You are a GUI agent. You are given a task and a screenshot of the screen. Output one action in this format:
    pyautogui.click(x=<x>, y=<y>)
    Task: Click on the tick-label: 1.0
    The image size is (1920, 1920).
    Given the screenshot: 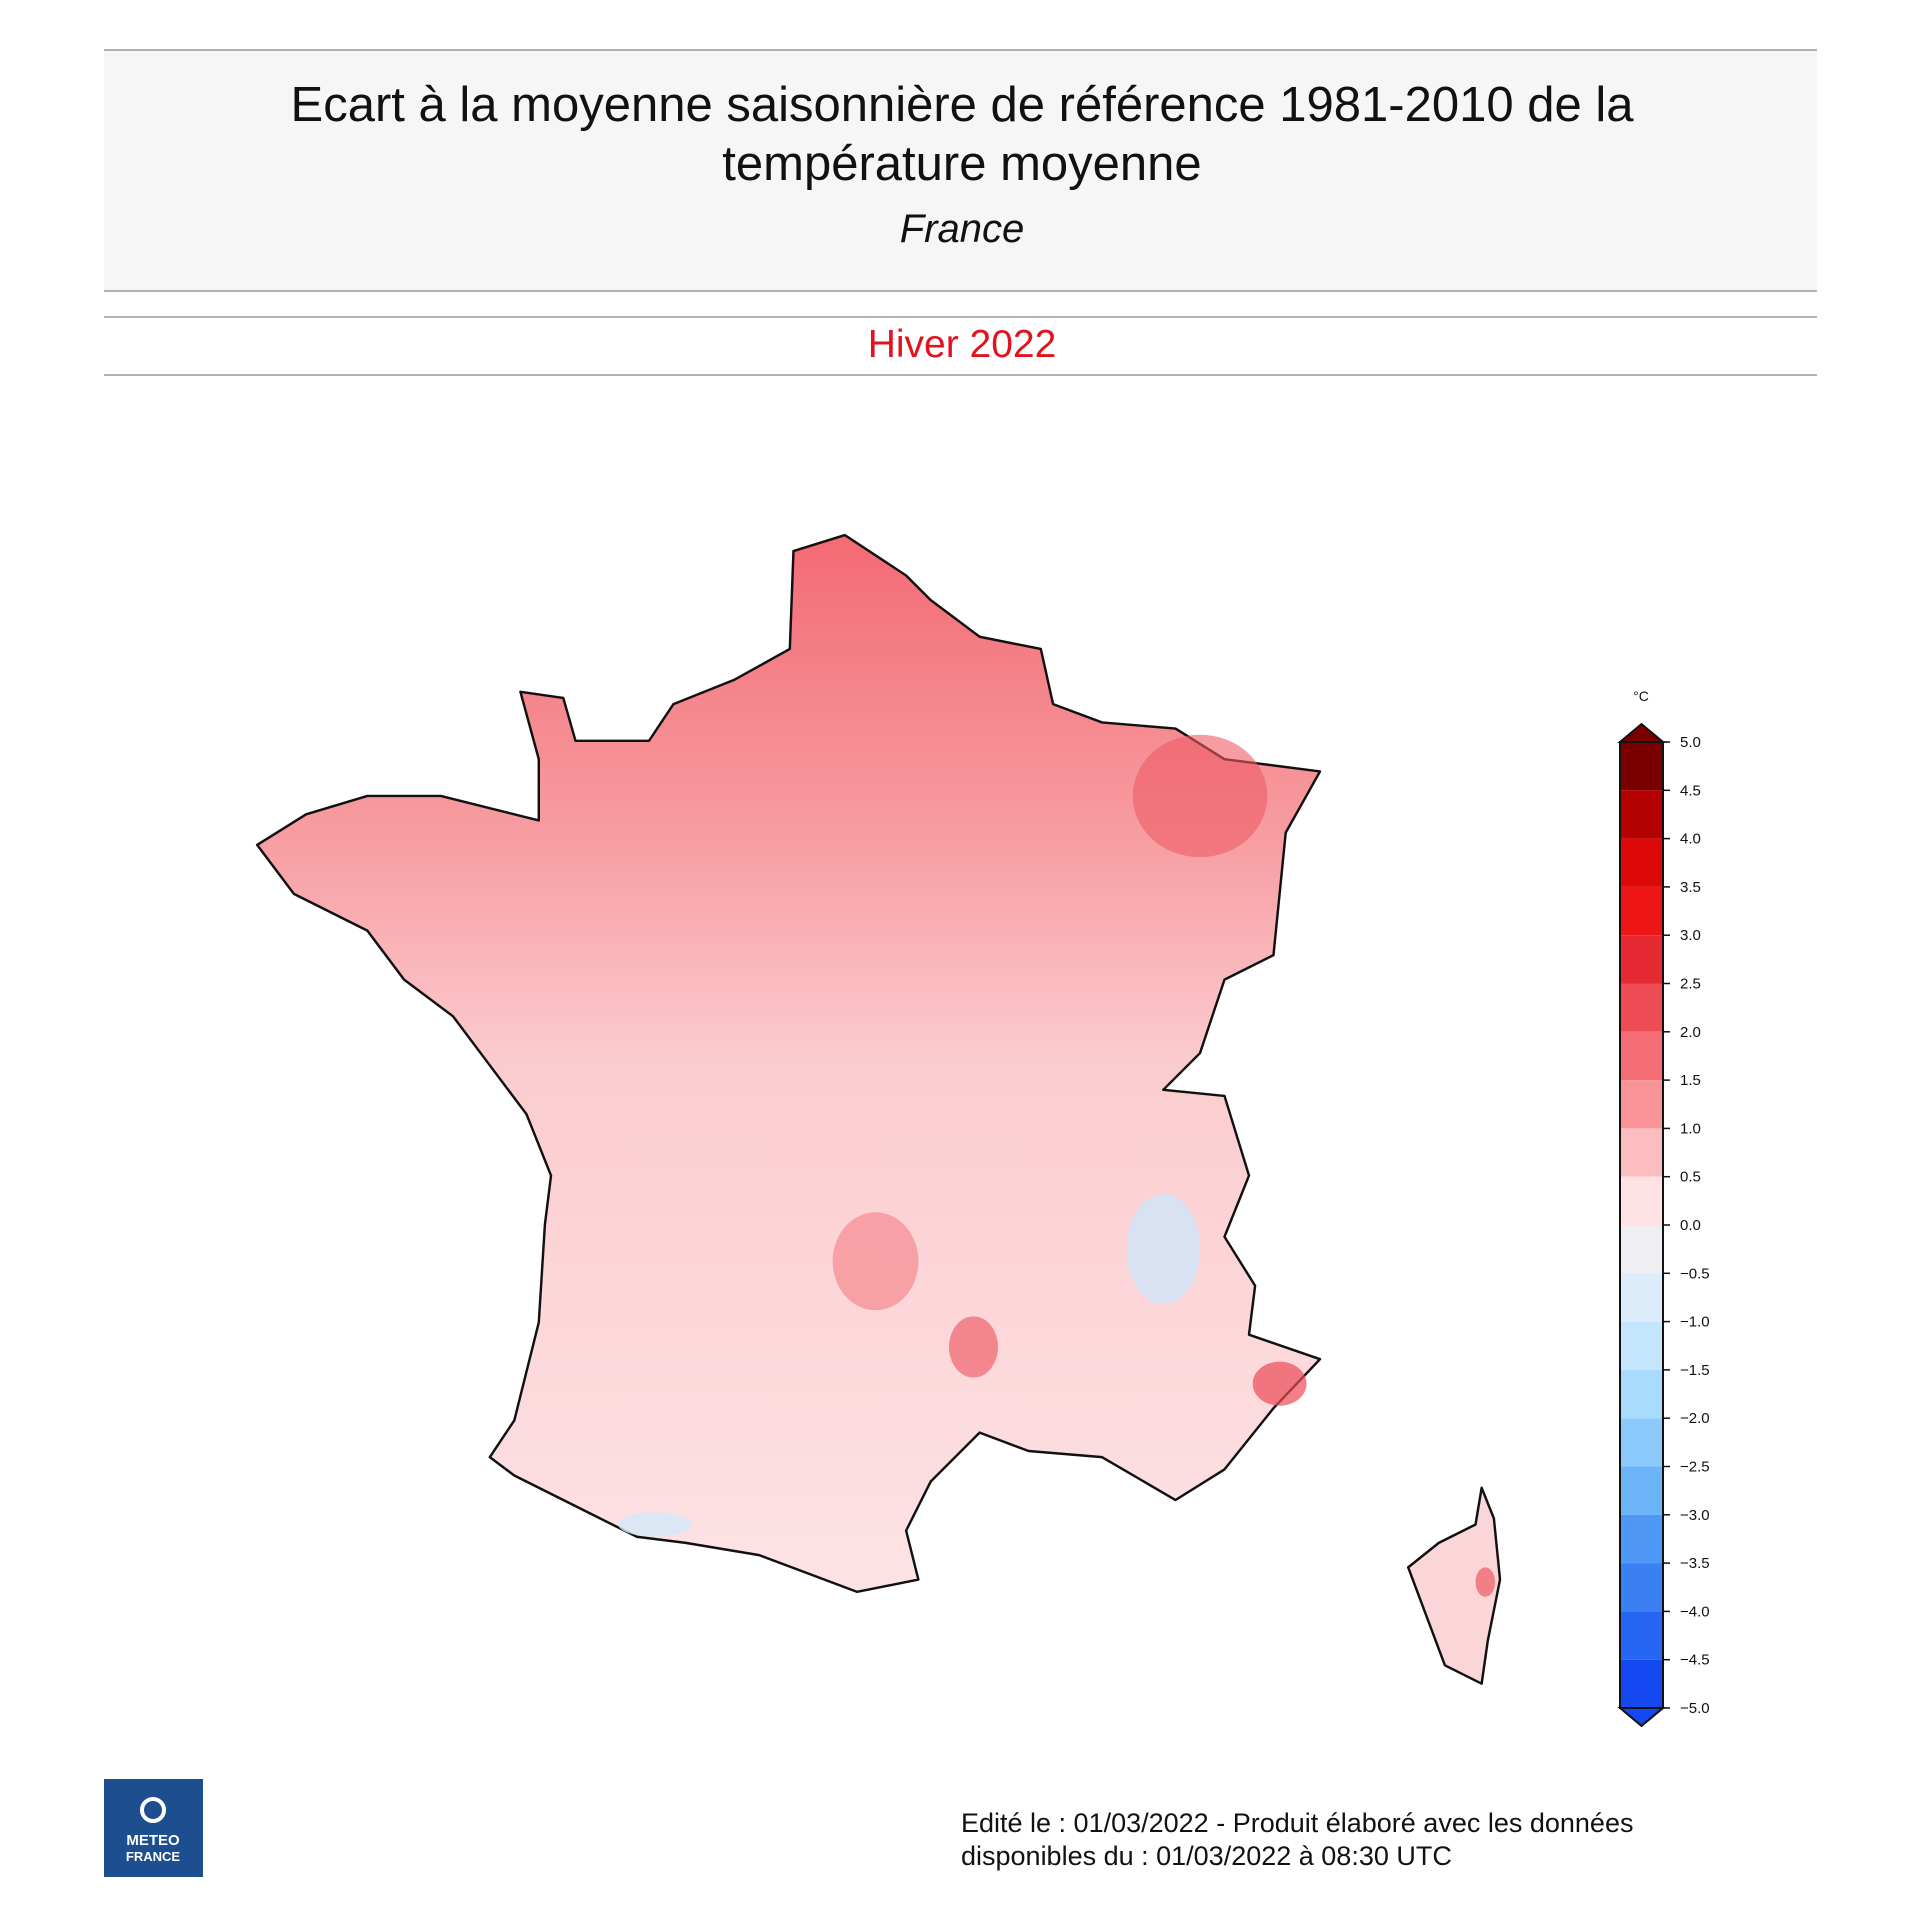 What is the action you would take?
    pyautogui.click(x=1690, y=1128)
    